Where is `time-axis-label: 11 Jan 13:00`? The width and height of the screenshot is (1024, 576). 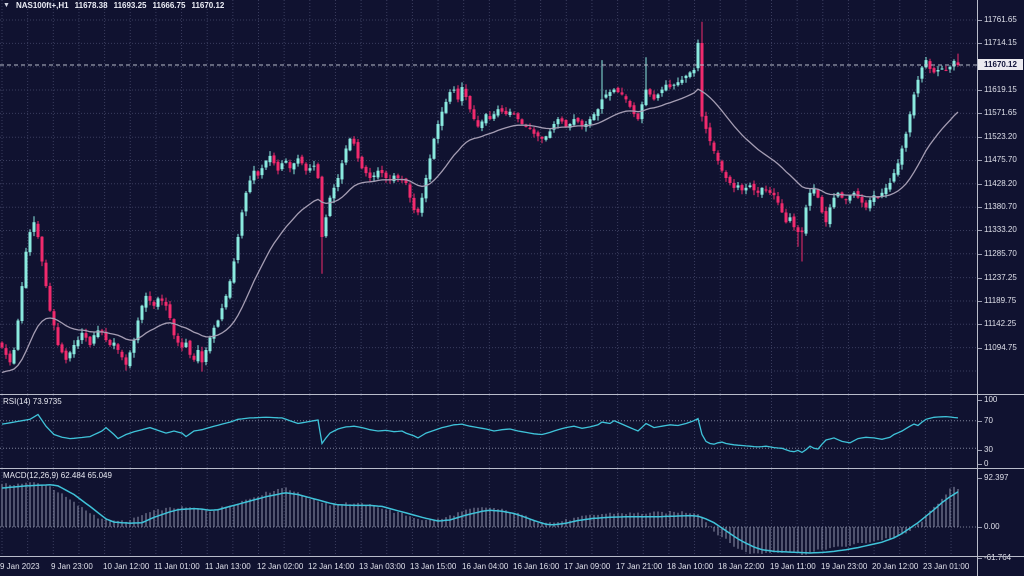
time-axis-label: 11 Jan 13:00 is located at coordinates (228, 566).